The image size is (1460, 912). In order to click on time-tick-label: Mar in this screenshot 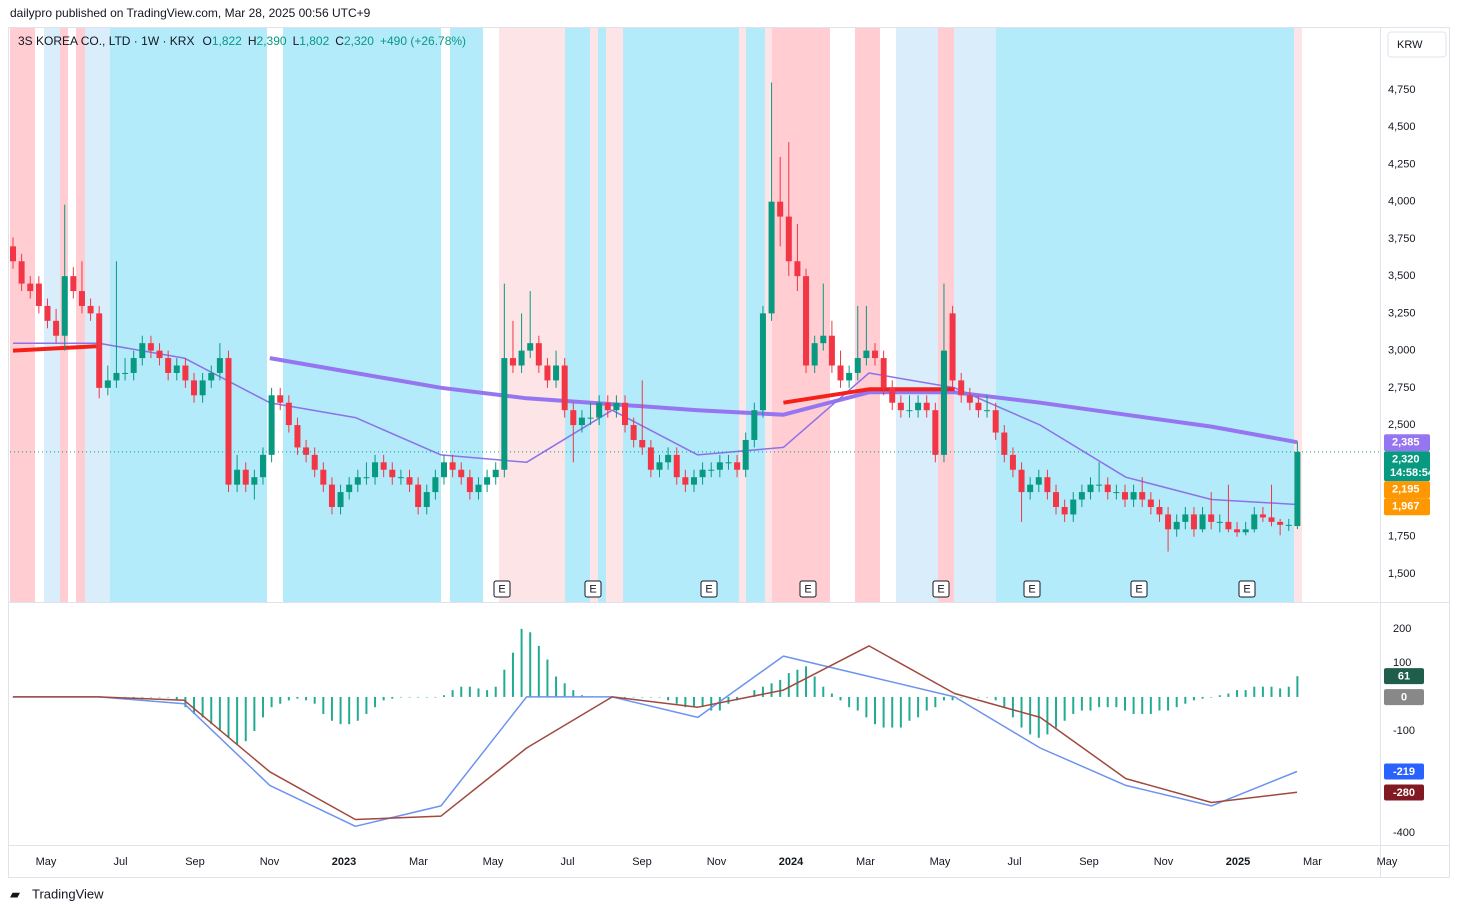, I will do `click(418, 862)`.